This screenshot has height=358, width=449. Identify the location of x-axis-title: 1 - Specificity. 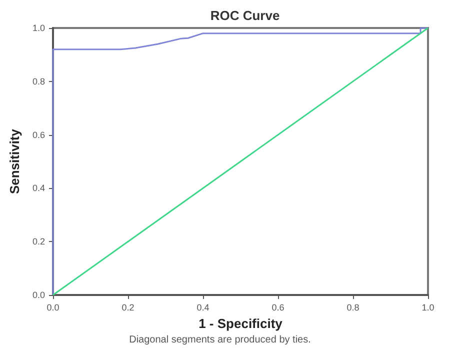
(241, 323).